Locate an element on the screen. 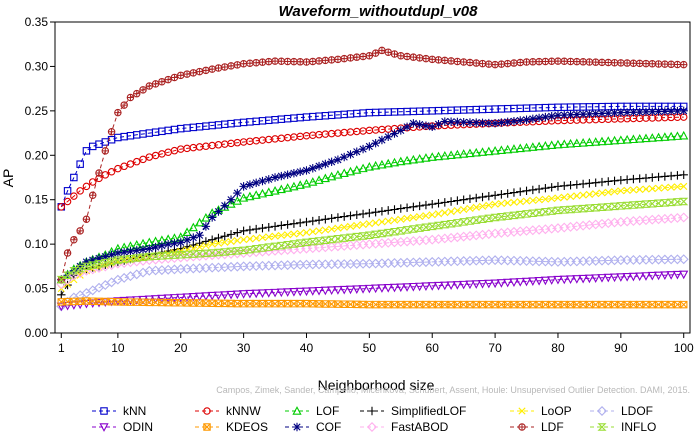  legend-item-knn: kNN is located at coordinates (119, 411).